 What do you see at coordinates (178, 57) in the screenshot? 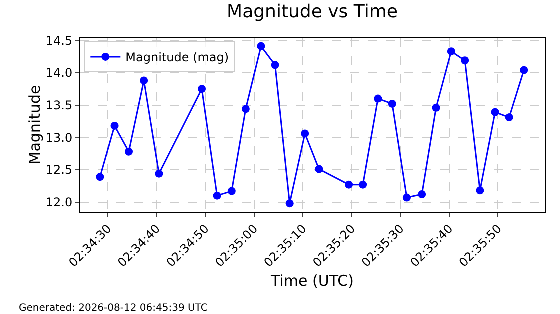
I see `legend-label: Magnitude (mag)` at bounding box center [178, 57].